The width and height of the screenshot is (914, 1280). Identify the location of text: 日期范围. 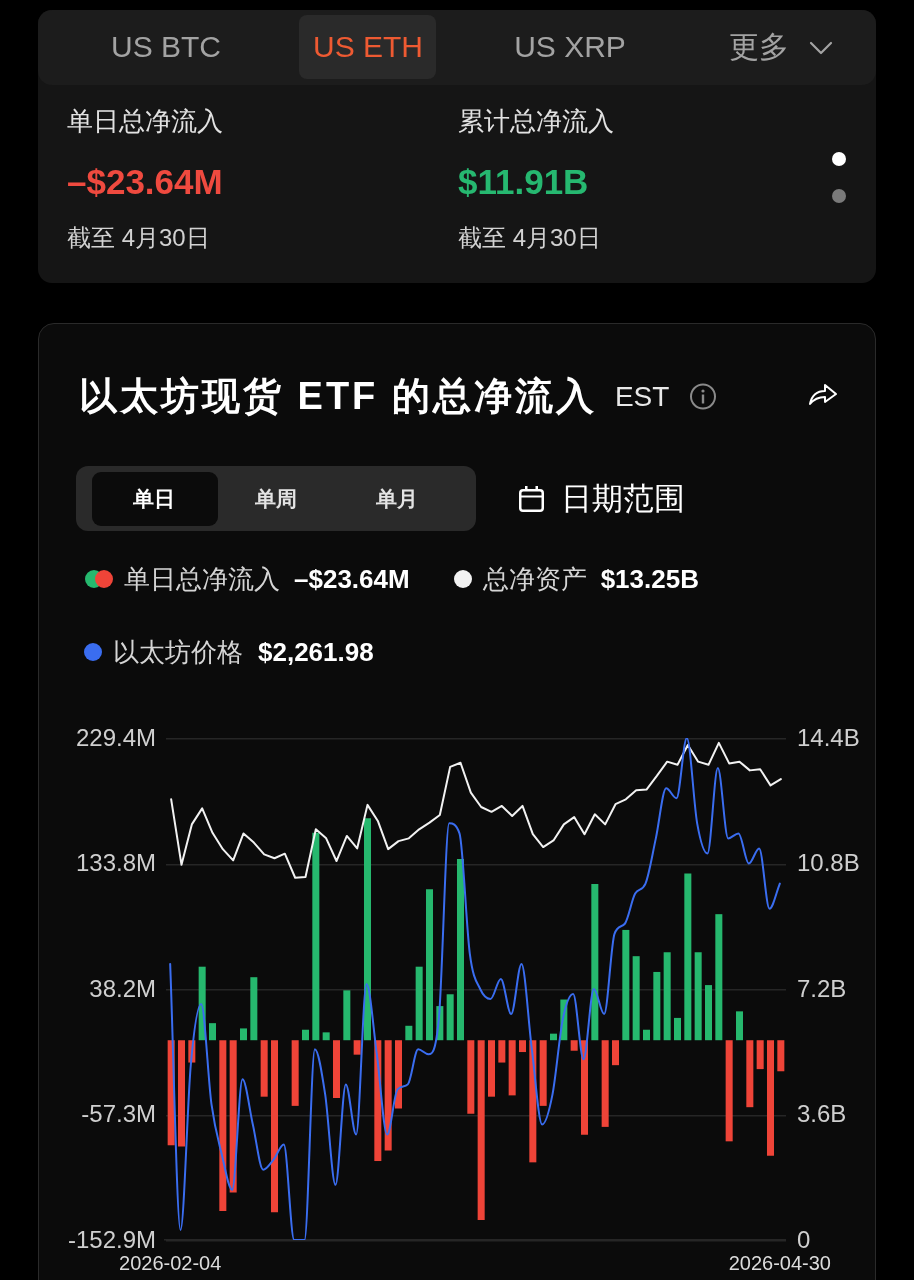
(623, 499).